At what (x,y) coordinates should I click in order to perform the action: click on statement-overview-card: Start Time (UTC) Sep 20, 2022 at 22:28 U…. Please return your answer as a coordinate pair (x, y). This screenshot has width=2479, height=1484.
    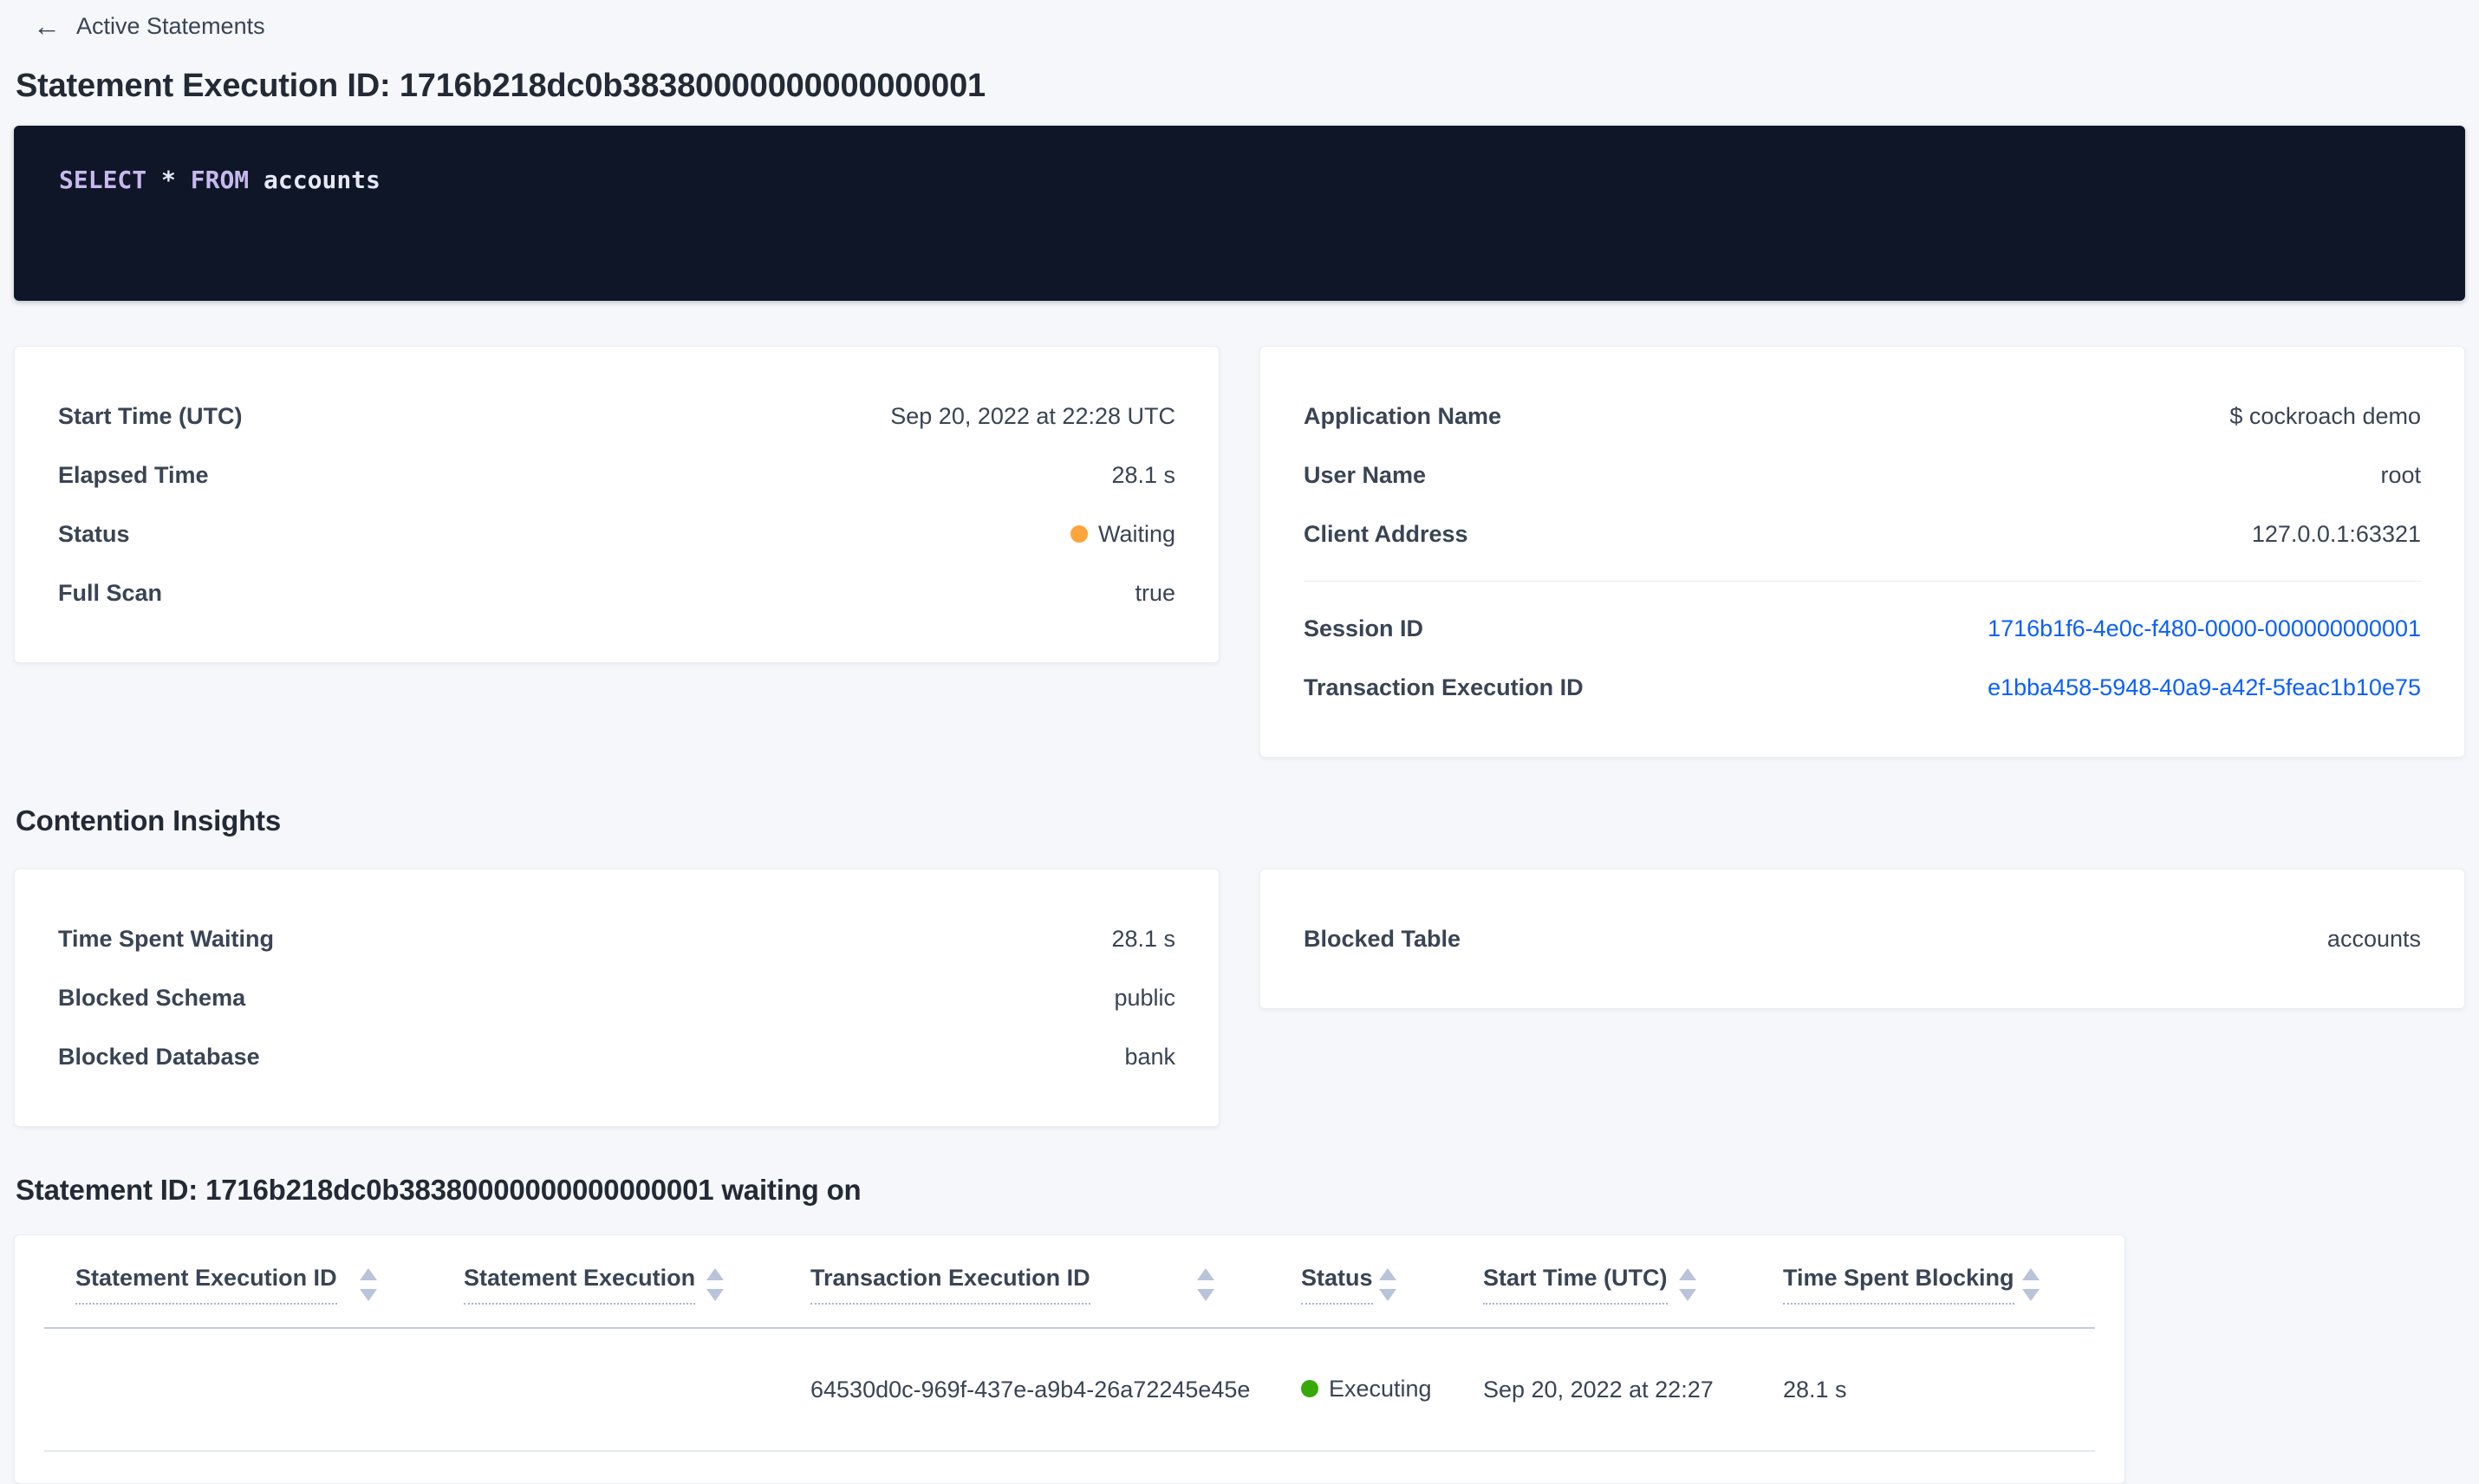
    Looking at the image, I should click on (617, 504).